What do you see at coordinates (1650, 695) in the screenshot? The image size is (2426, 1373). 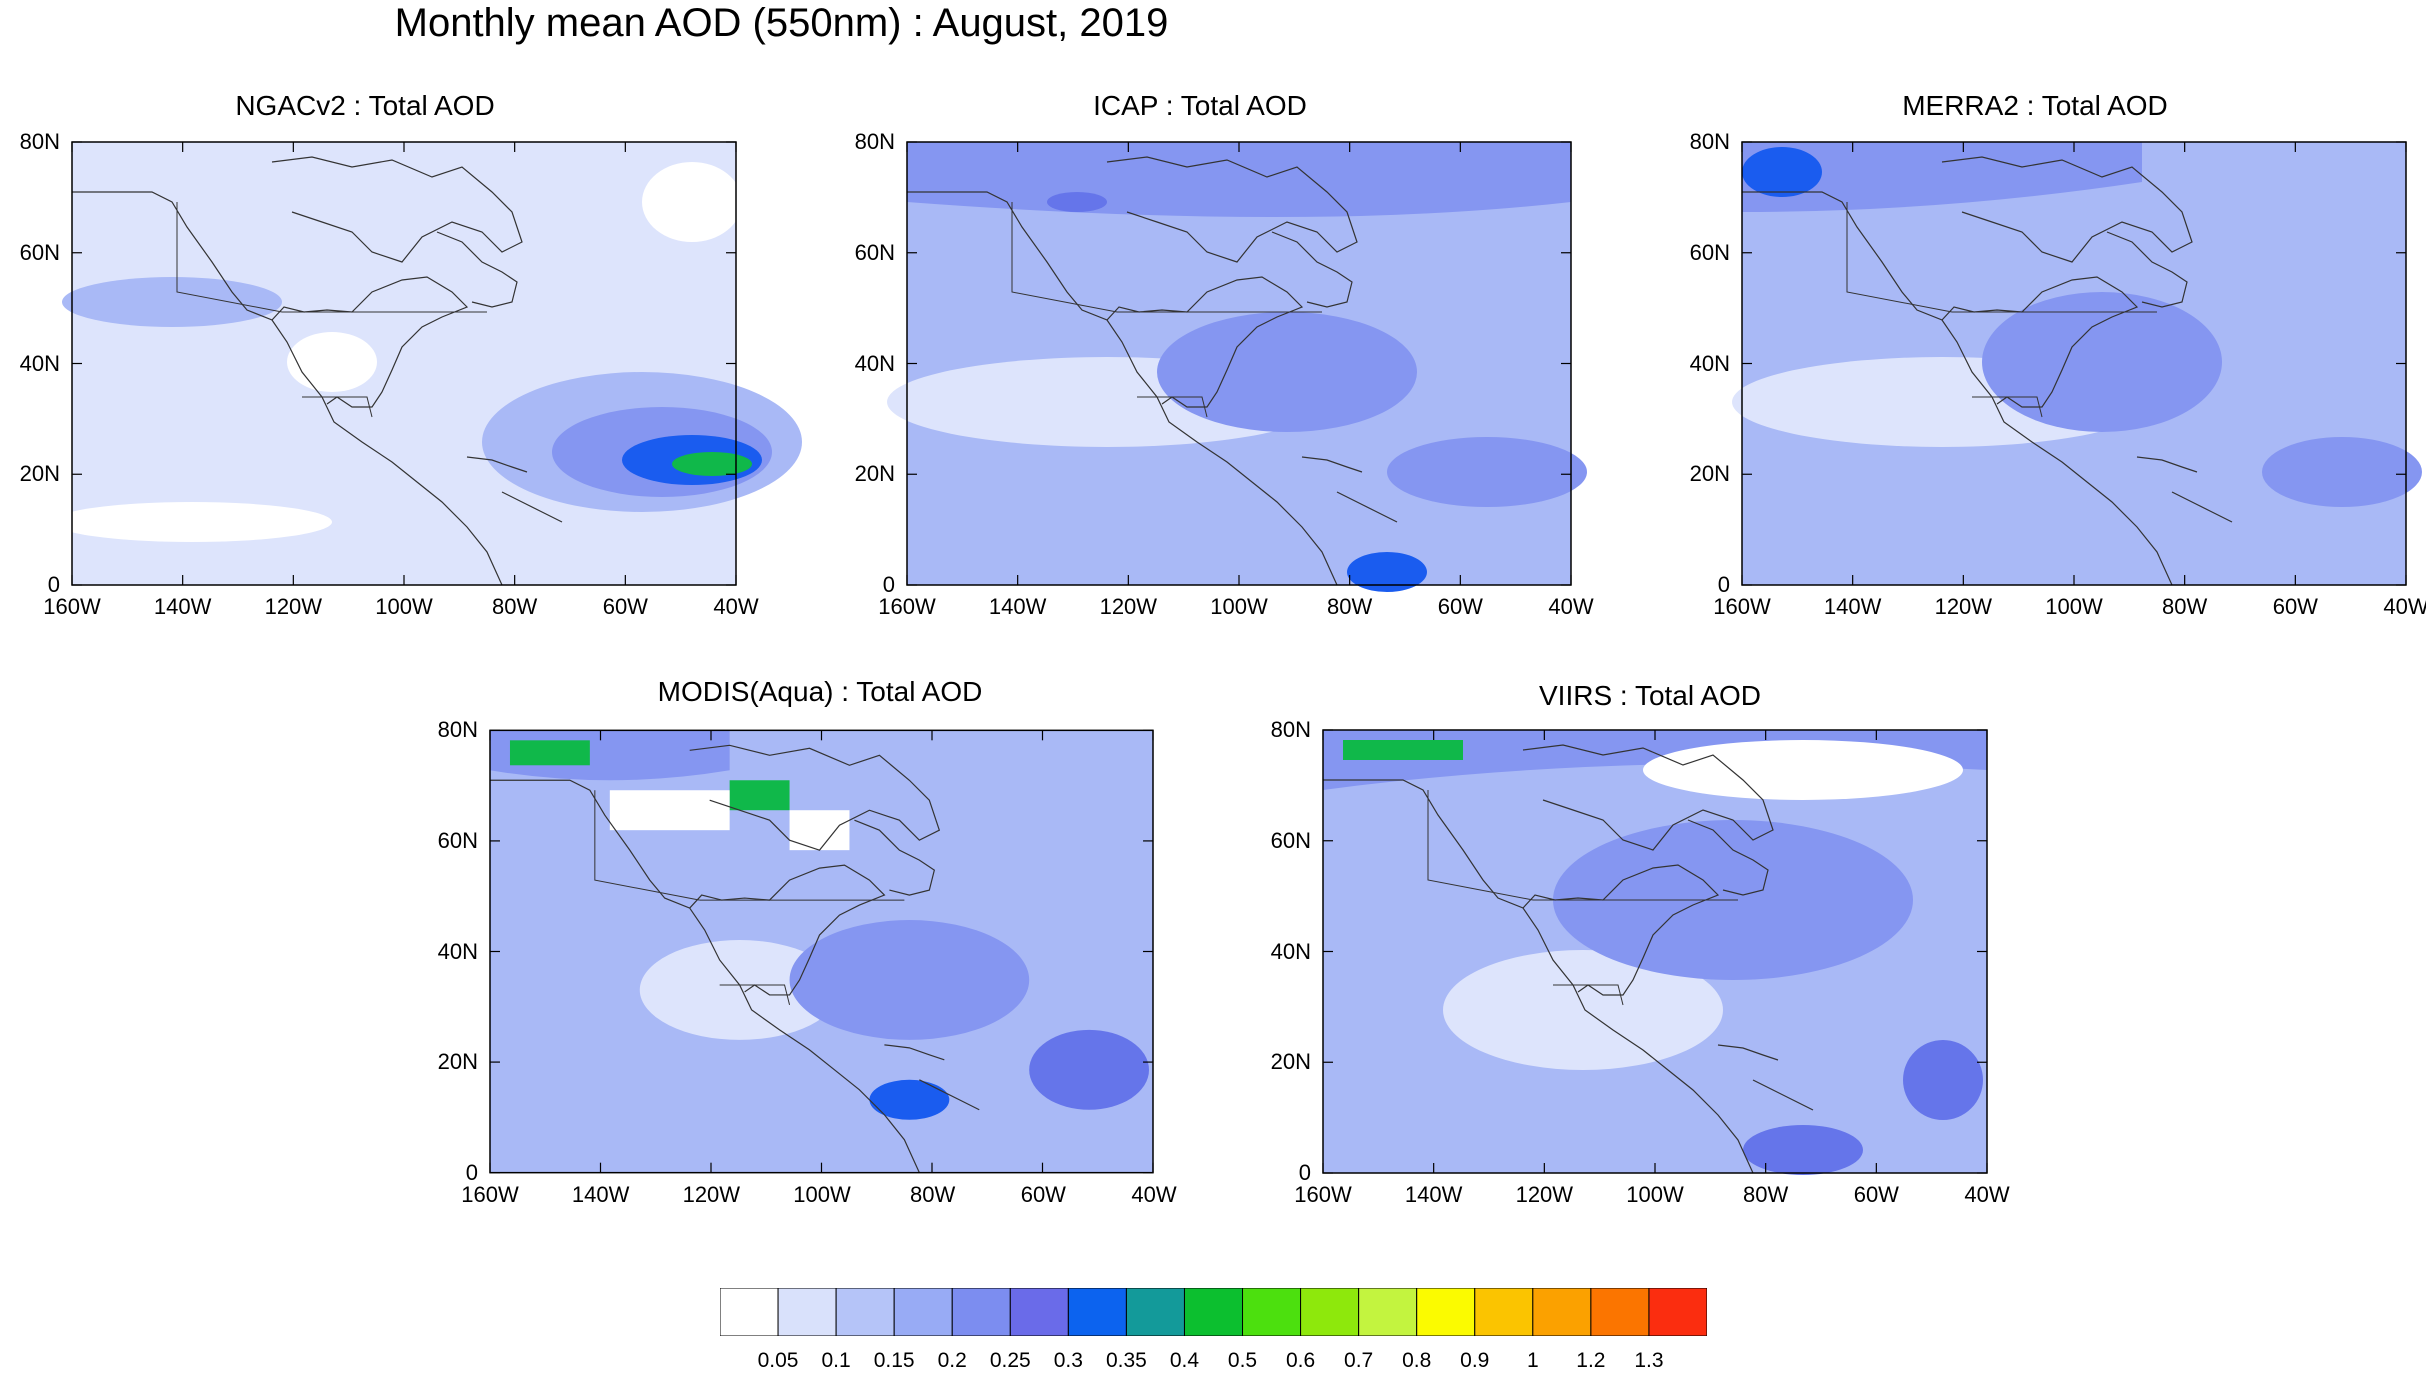 I see `panel-title-viirs: VIIRS : Total AOD` at bounding box center [1650, 695].